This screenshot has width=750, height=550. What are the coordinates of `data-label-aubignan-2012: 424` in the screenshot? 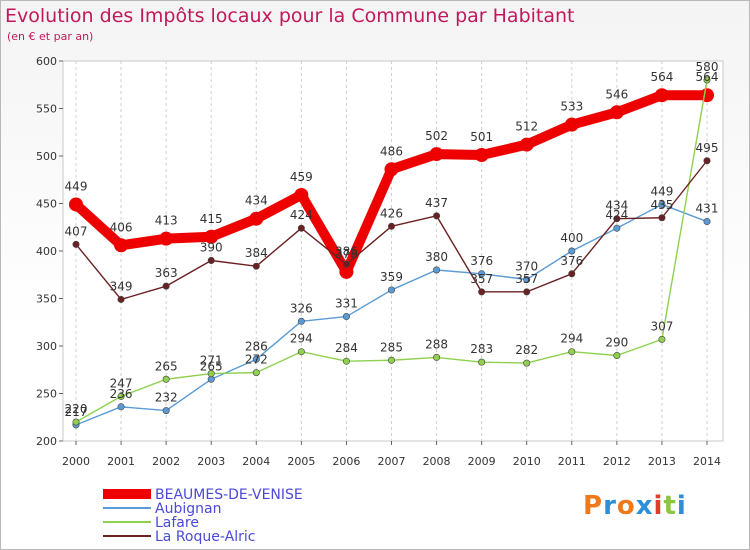 It's located at (616, 215).